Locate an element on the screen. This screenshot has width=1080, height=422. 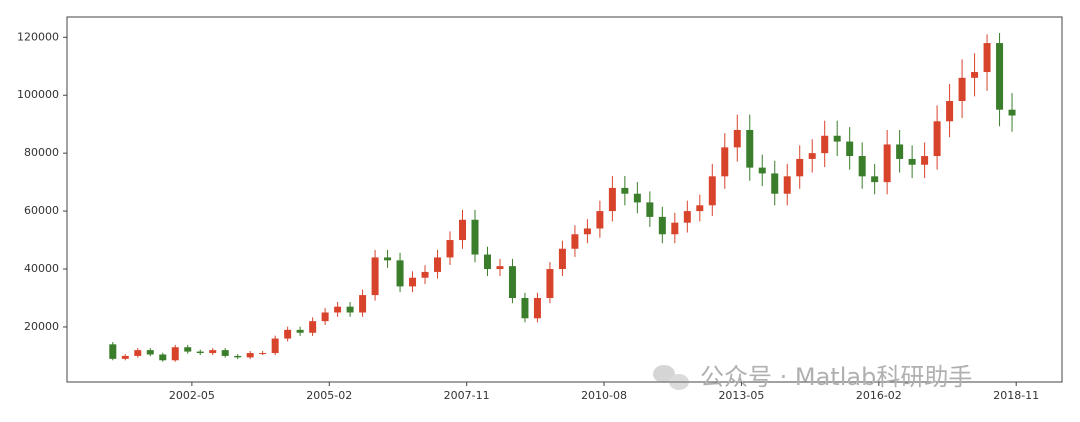
x-tick-label: 2013-05 is located at coordinates (741, 395).